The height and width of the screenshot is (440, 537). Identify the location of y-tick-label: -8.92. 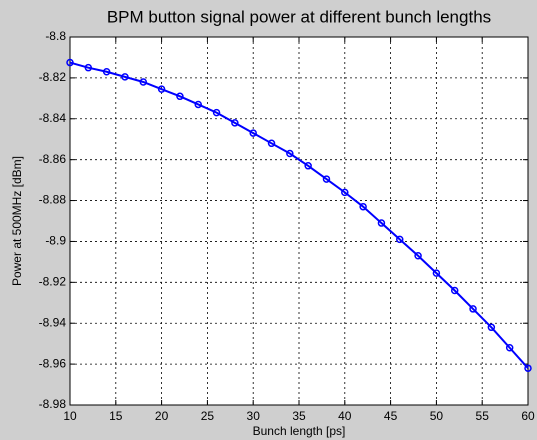
(53, 282).